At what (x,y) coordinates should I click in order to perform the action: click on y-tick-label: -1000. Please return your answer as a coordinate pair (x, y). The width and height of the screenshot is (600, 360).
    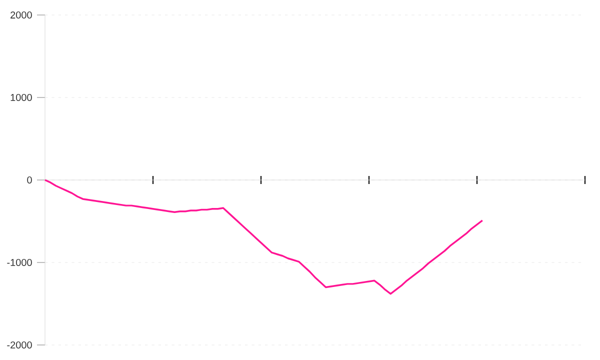
    Looking at the image, I should click on (19, 262).